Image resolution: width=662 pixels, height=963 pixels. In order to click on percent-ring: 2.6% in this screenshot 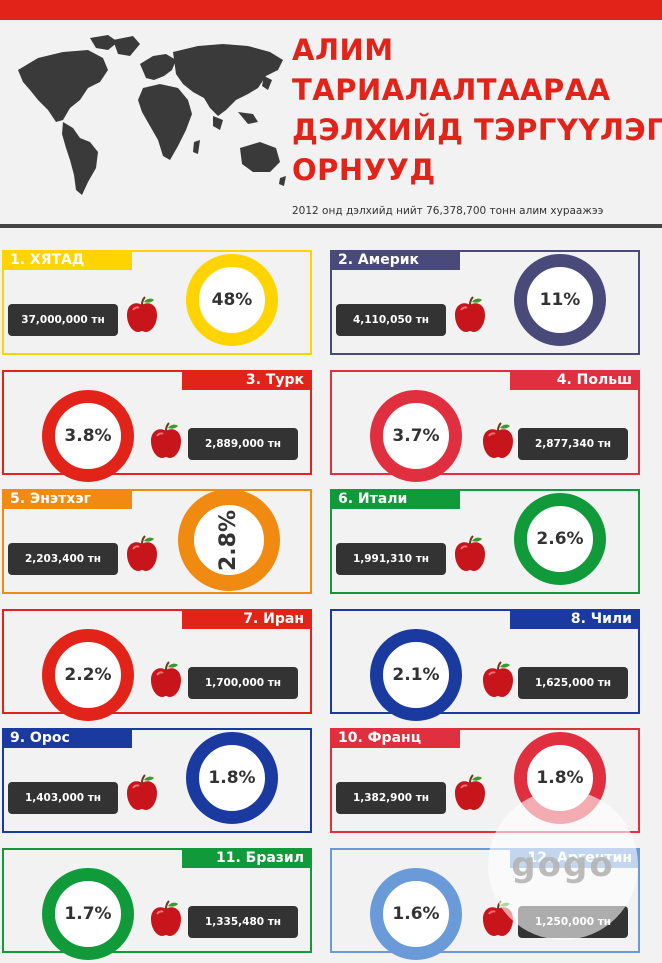, I will do `click(560, 539)`.